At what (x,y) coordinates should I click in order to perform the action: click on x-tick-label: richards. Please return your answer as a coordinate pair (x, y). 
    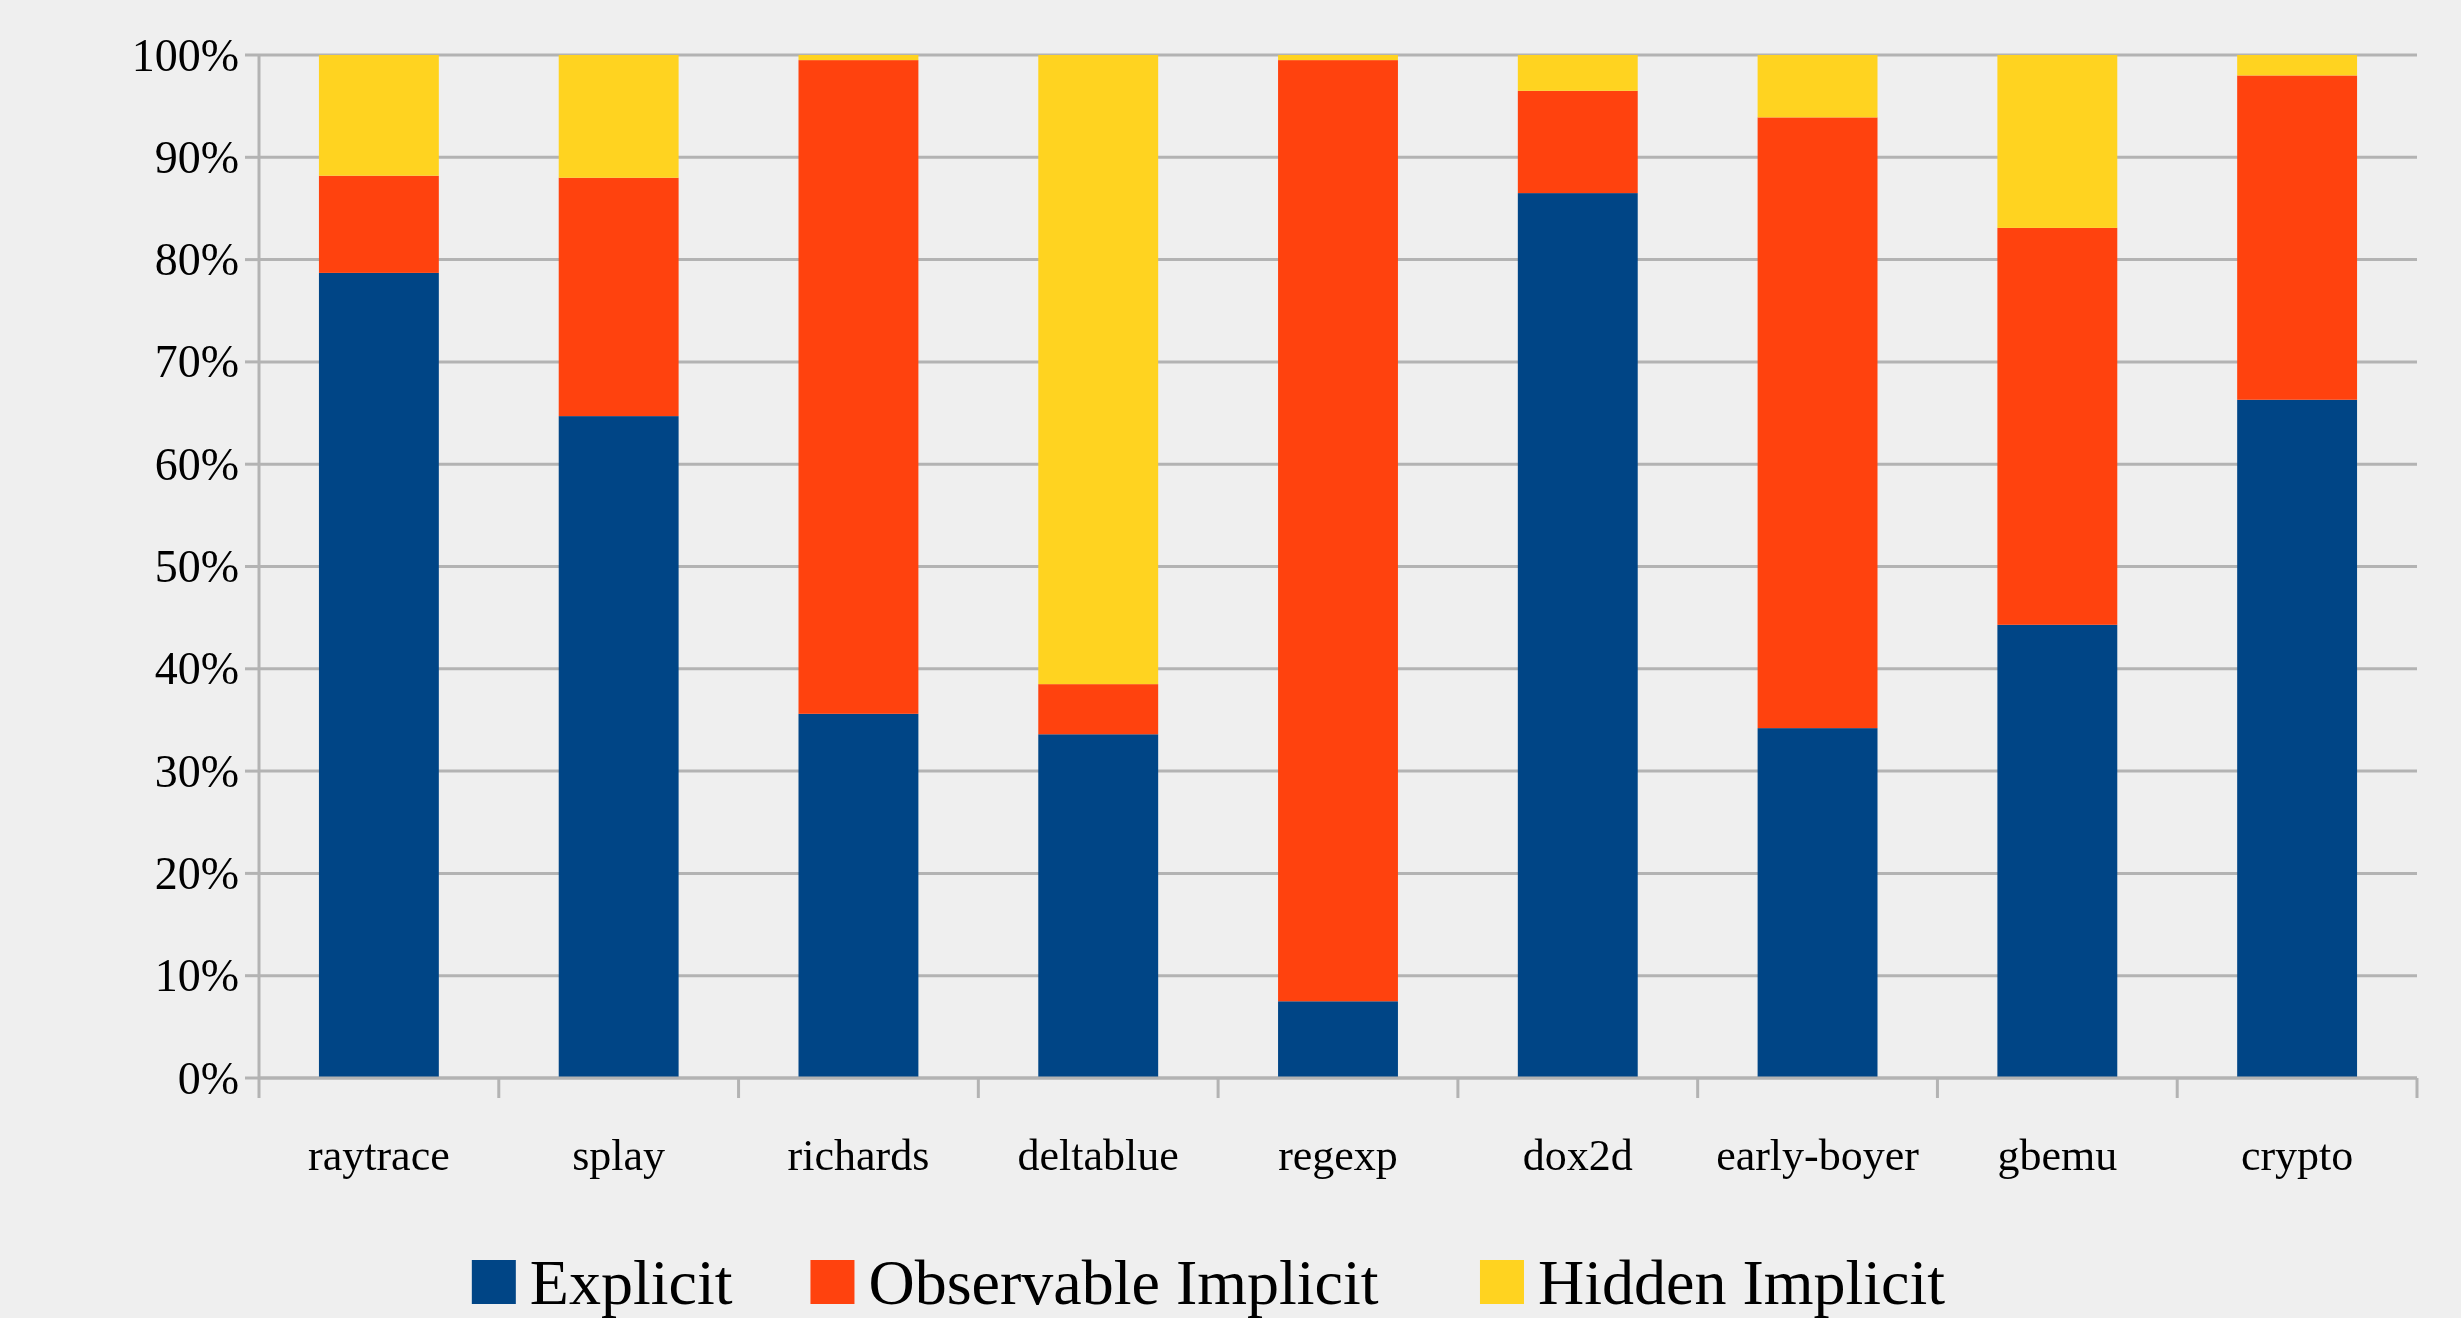
    Looking at the image, I should click on (858, 1155).